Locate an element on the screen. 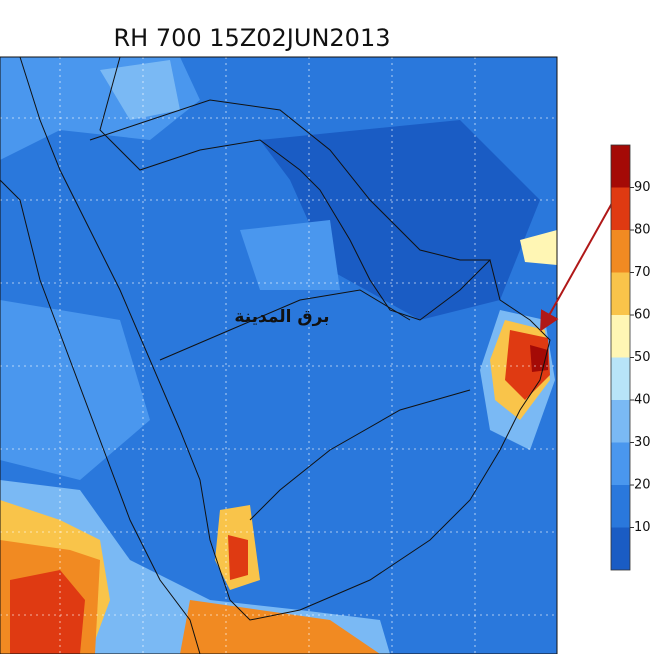 Image resolution: width=667 pixels, height=654 pixels. map-title: RH 700 15Z02JUN2013 is located at coordinates (252, 38).